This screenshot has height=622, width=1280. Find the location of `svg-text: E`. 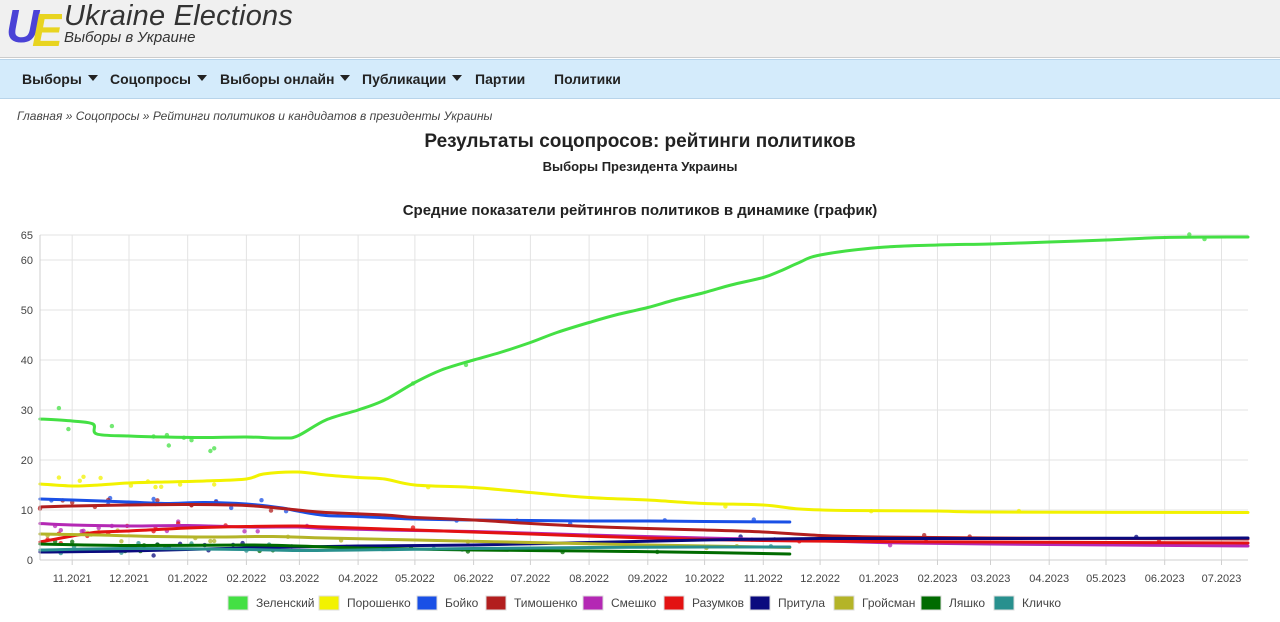

svg-text: E is located at coordinates (47, 26).